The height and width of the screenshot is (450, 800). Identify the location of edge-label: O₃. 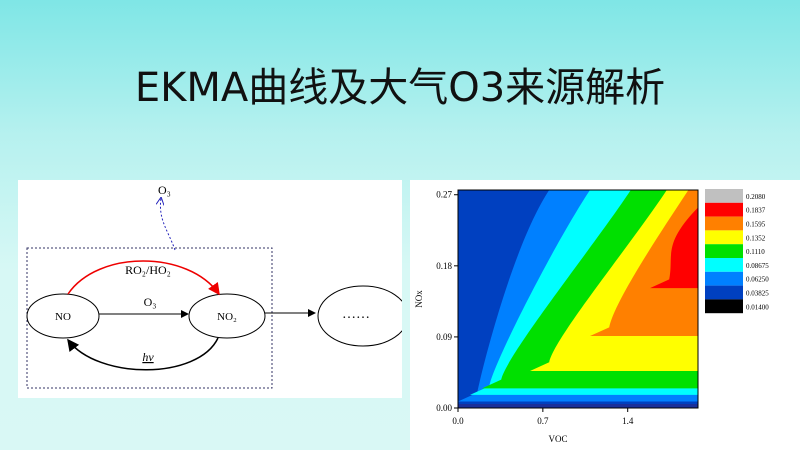
(150, 302).